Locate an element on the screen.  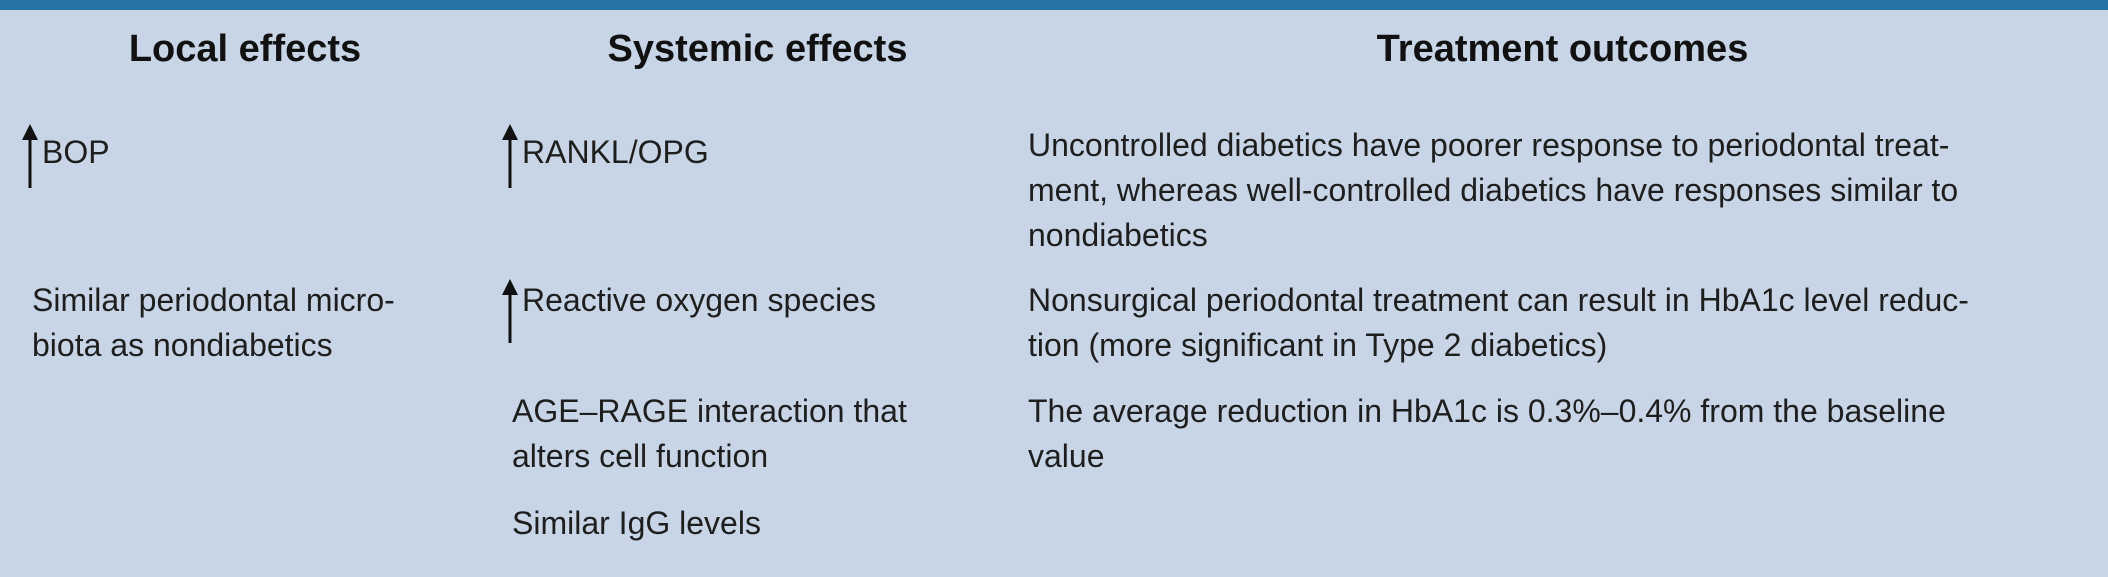
systemic-effect-rankl-opg: RANKL/OPG is located at coordinates (755, 154).